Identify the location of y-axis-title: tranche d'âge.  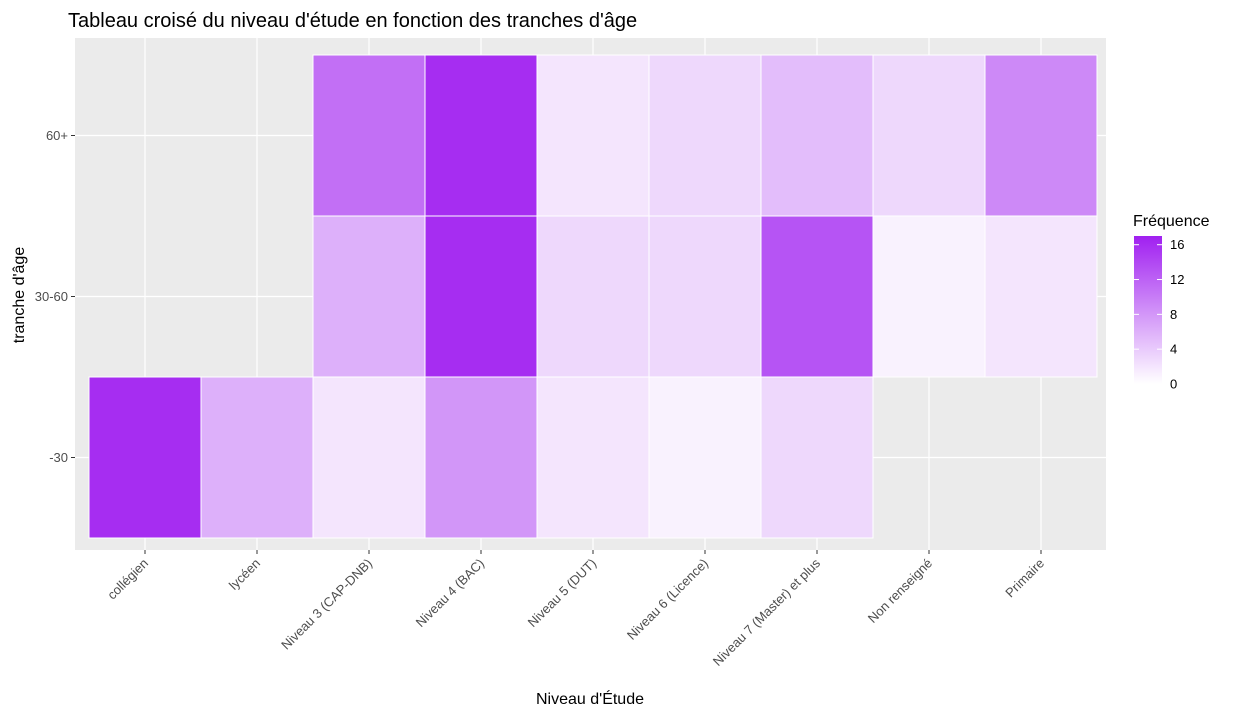
(19, 295).